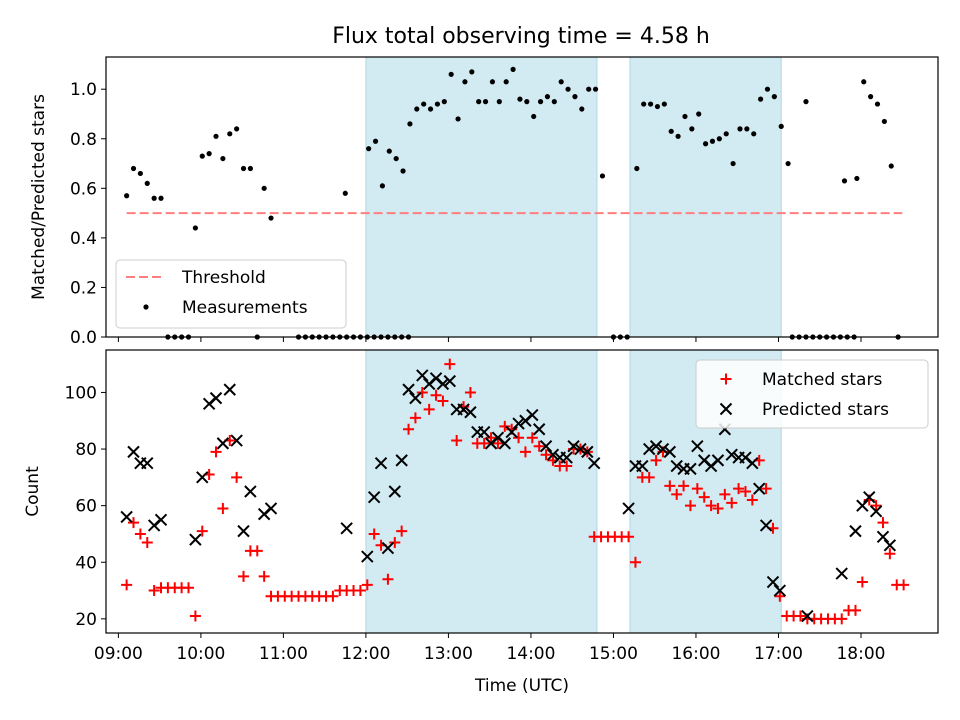  Describe the element at coordinates (200, 654) in the screenshot. I see `x-tick-label: 10:00` at that location.